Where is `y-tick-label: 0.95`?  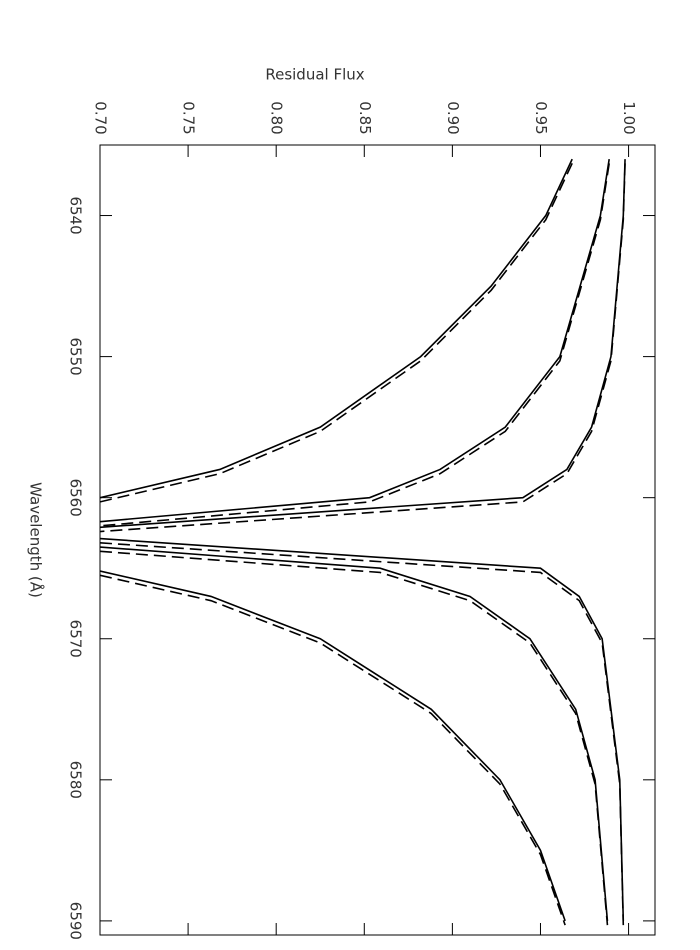
y-tick-label: 0.95 is located at coordinates (541, 117).